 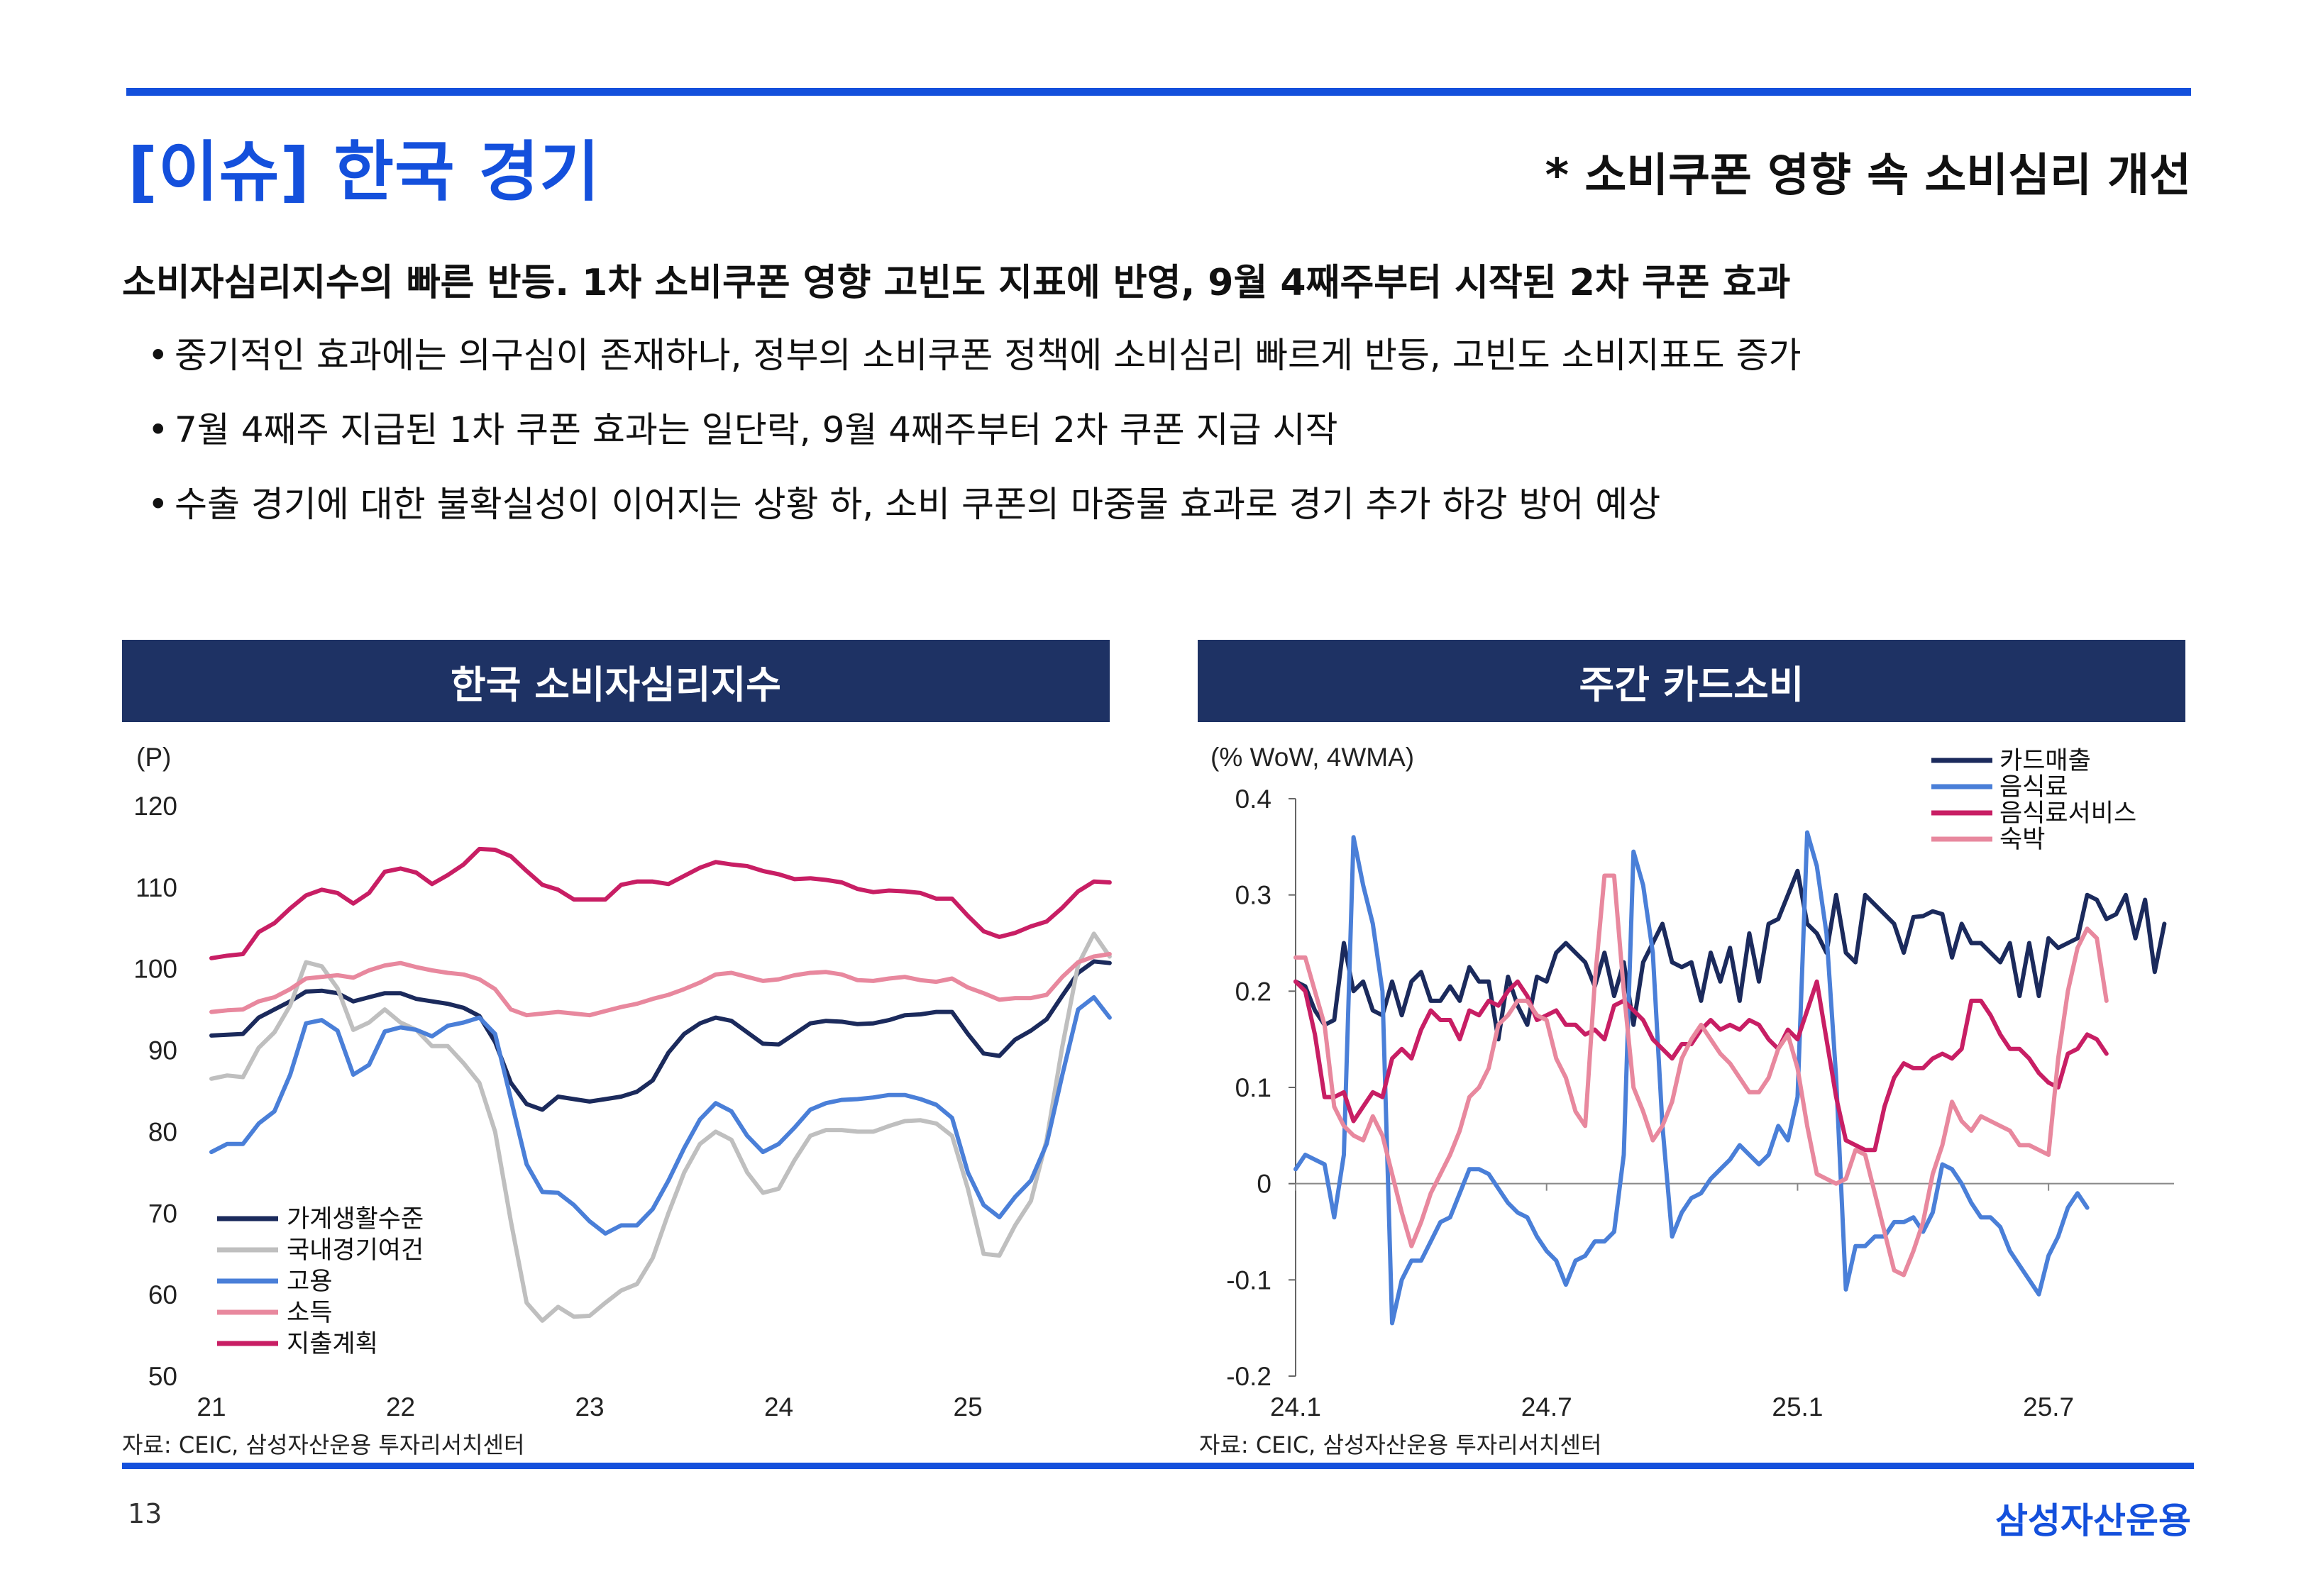 I want to click on legend-label: 국내경기여건, so click(x=356, y=1250).